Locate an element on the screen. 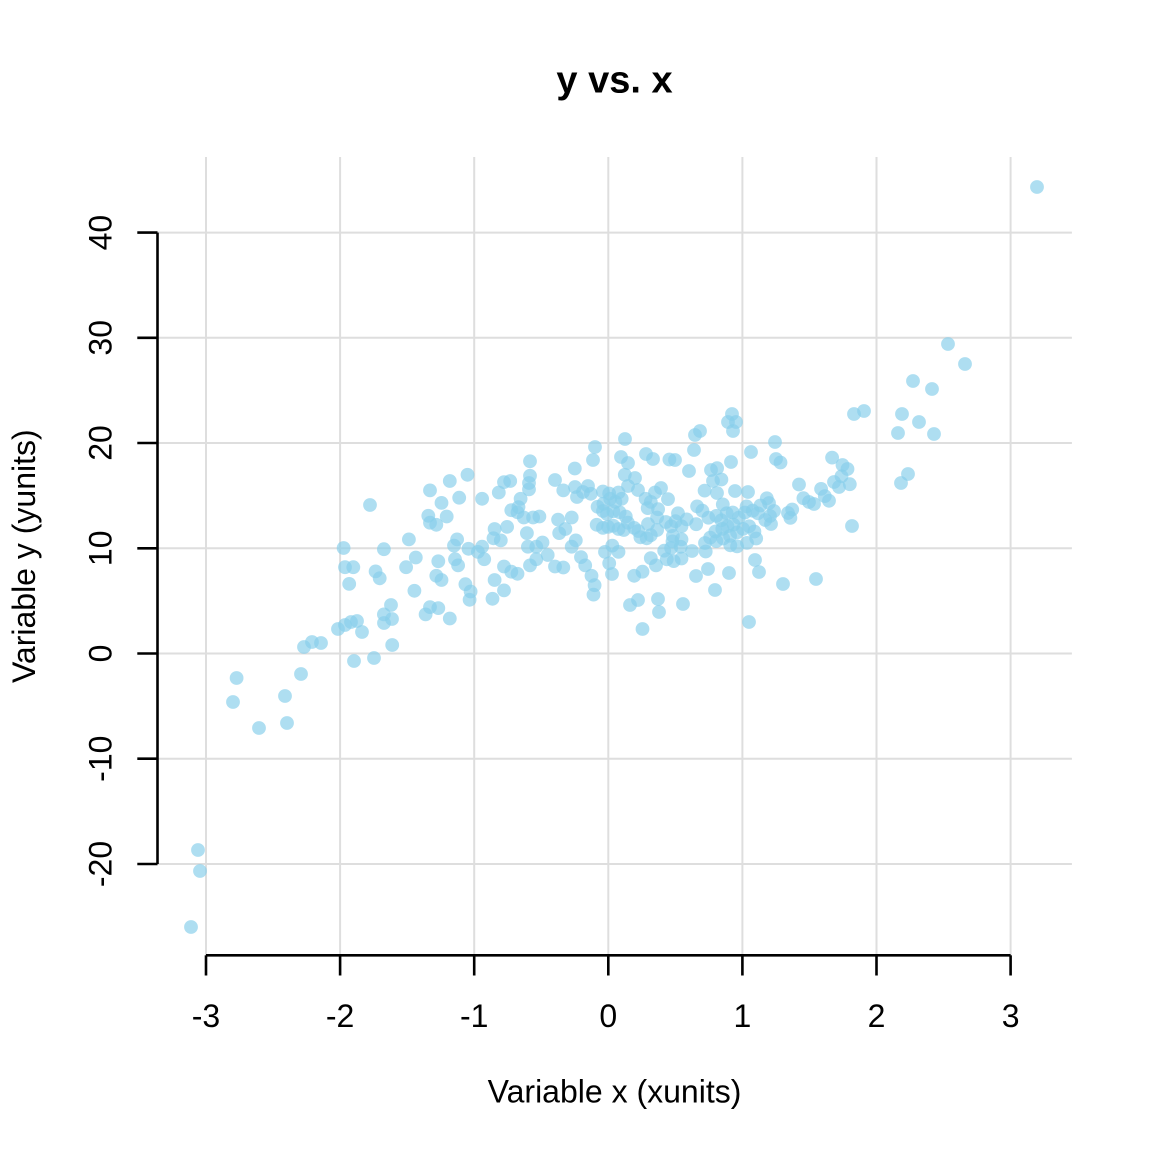 The image size is (1152, 1152). svg-text: 30 is located at coordinates (101, 338).